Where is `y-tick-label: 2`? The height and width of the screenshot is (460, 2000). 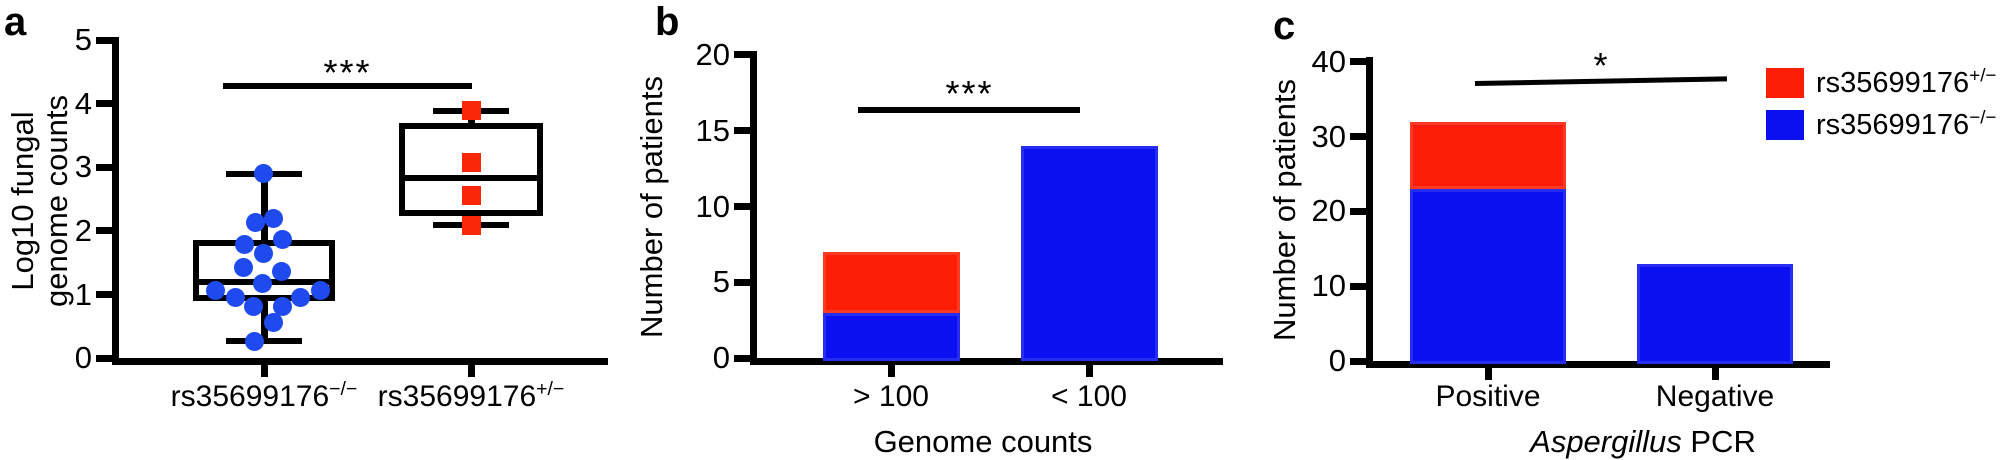 y-tick-label: 2 is located at coordinates (83, 230).